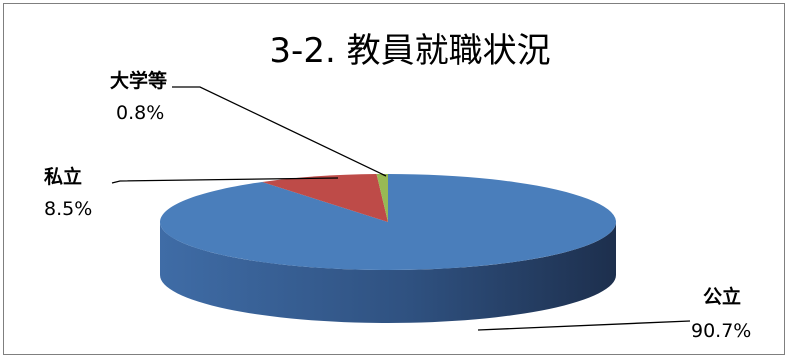 This screenshot has width=790, height=361. What do you see at coordinates (409, 51) in the screenshot?
I see `chart-title: 3-2. 教員就職状況` at bounding box center [409, 51].